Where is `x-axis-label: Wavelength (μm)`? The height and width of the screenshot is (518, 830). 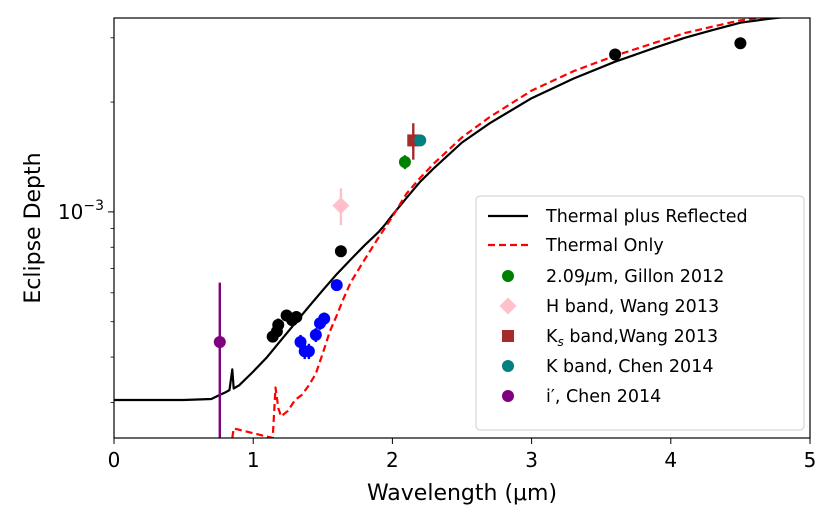
x-axis-label: Wavelength (μm) is located at coordinates (462, 493).